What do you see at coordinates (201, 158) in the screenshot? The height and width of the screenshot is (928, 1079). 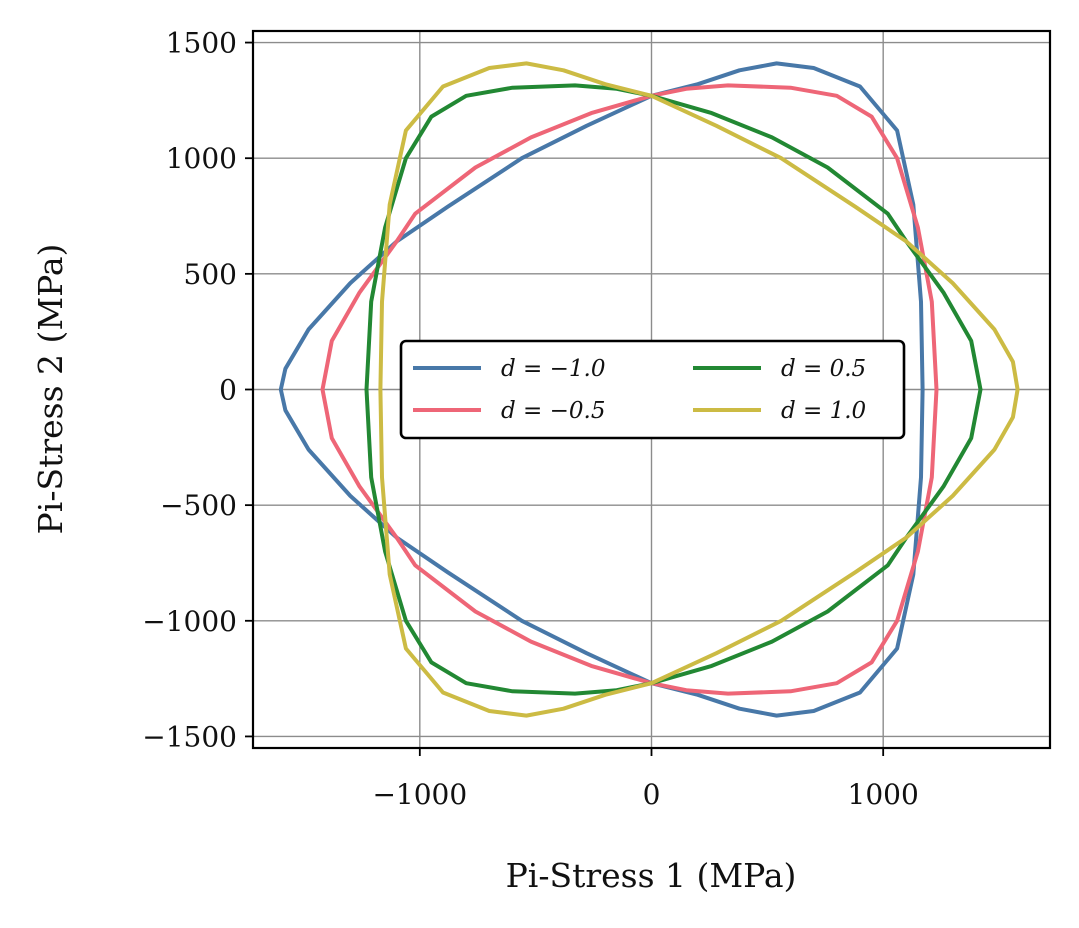 I see `y-tick-label: 1000` at bounding box center [201, 158].